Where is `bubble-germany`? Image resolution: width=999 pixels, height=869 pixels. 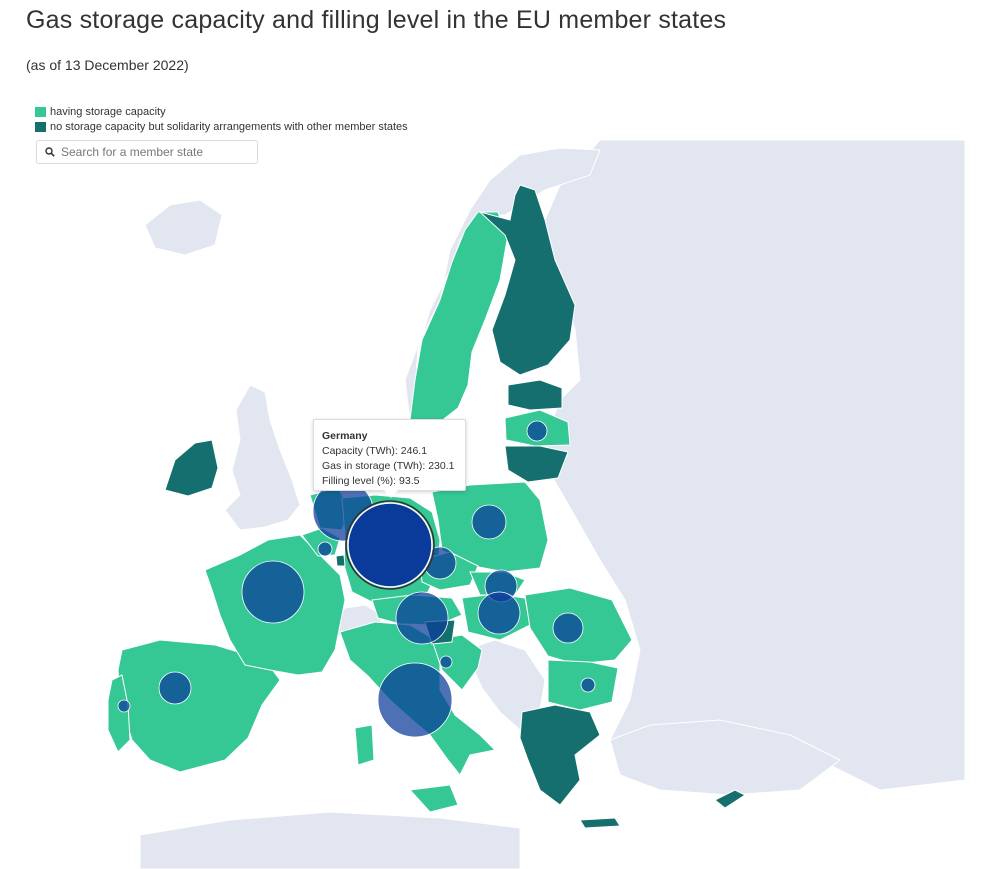
bubble-germany is located at coordinates (390, 545).